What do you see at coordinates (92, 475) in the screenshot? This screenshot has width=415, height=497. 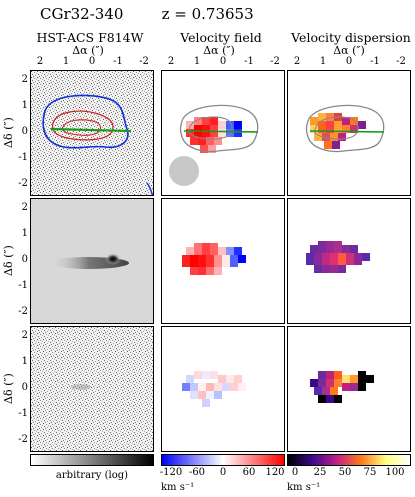 I see `colorbar-arbitrary-label: arbitrary (log)` at bounding box center [92, 475].